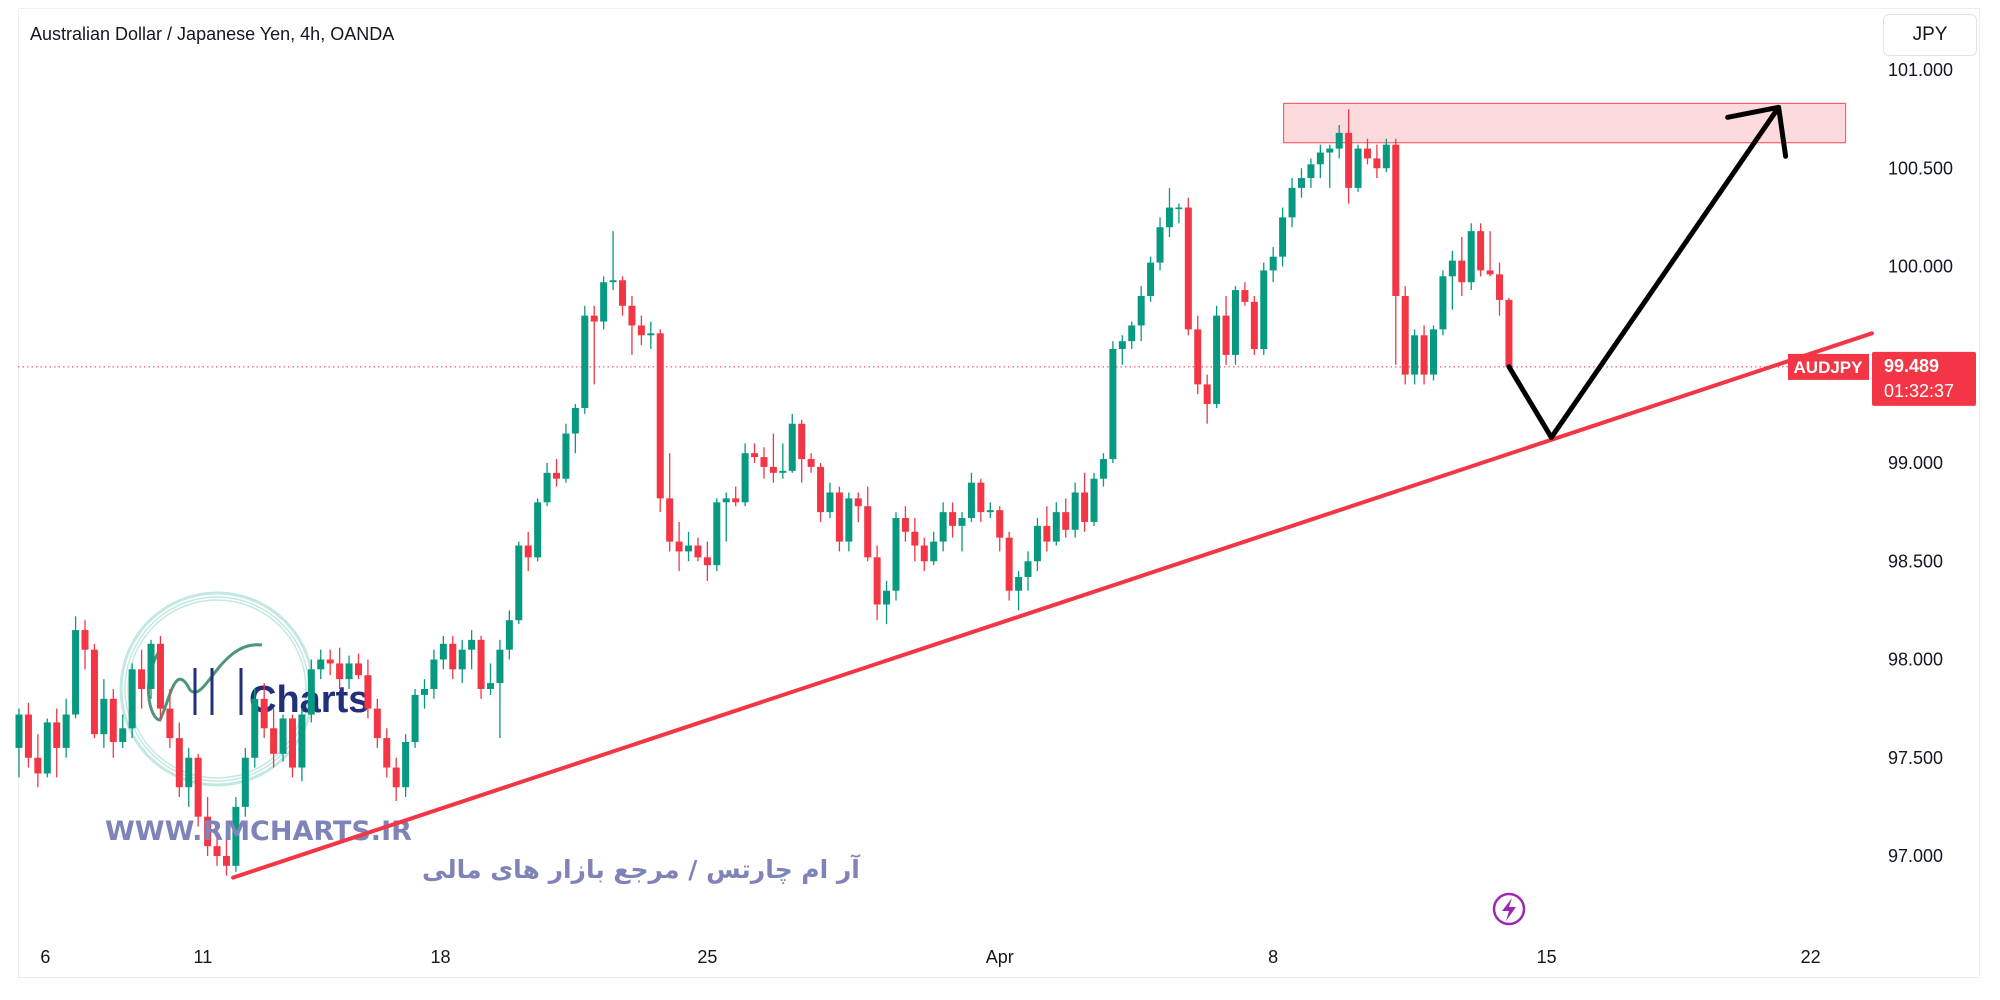 The image size is (2000, 1000). What do you see at coordinates (1920, 267) in the screenshot?
I see `price-axis-label: 100.000` at bounding box center [1920, 267].